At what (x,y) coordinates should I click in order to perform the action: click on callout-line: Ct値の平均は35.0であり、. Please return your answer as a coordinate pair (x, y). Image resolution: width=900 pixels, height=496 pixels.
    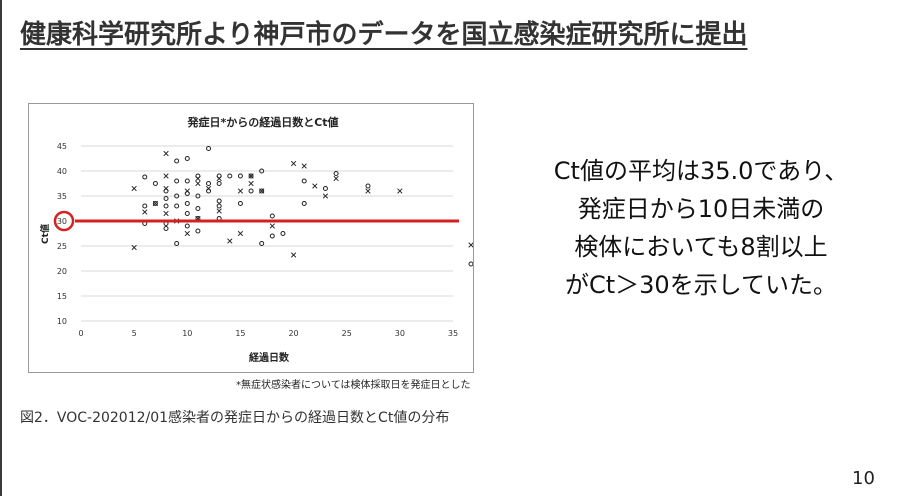
    Looking at the image, I should click on (701, 171).